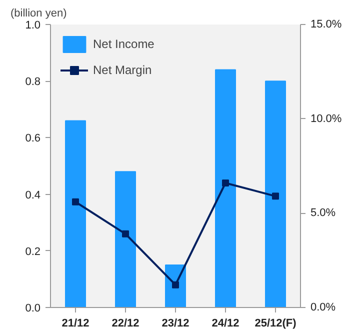  Describe the element at coordinates (76, 324) in the screenshot. I see `x-tick-label: 21/12` at that location.